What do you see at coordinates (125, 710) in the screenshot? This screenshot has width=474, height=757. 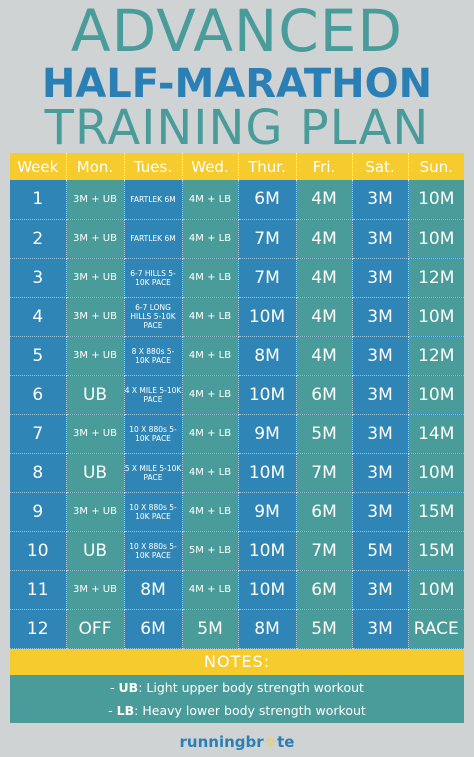 I see `note-key: LB` at bounding box center [125, 710].